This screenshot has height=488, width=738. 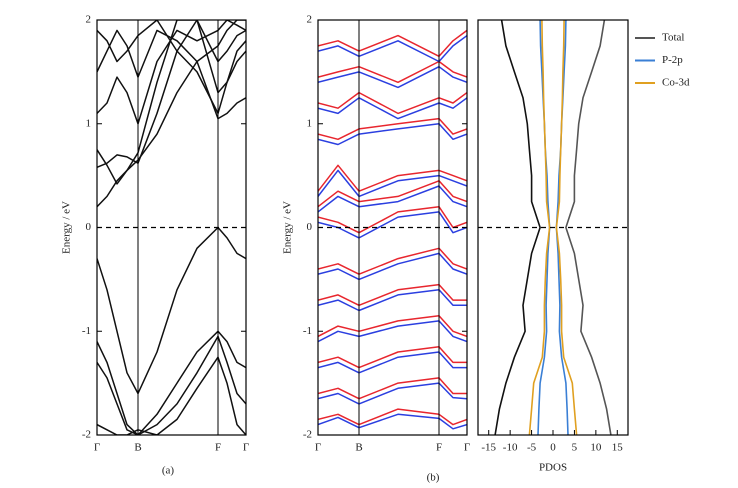 What do you see at coordinates (168, 471) in the screenshot?
I see `panel-caption: (a)` at bounding box center [168, 471].